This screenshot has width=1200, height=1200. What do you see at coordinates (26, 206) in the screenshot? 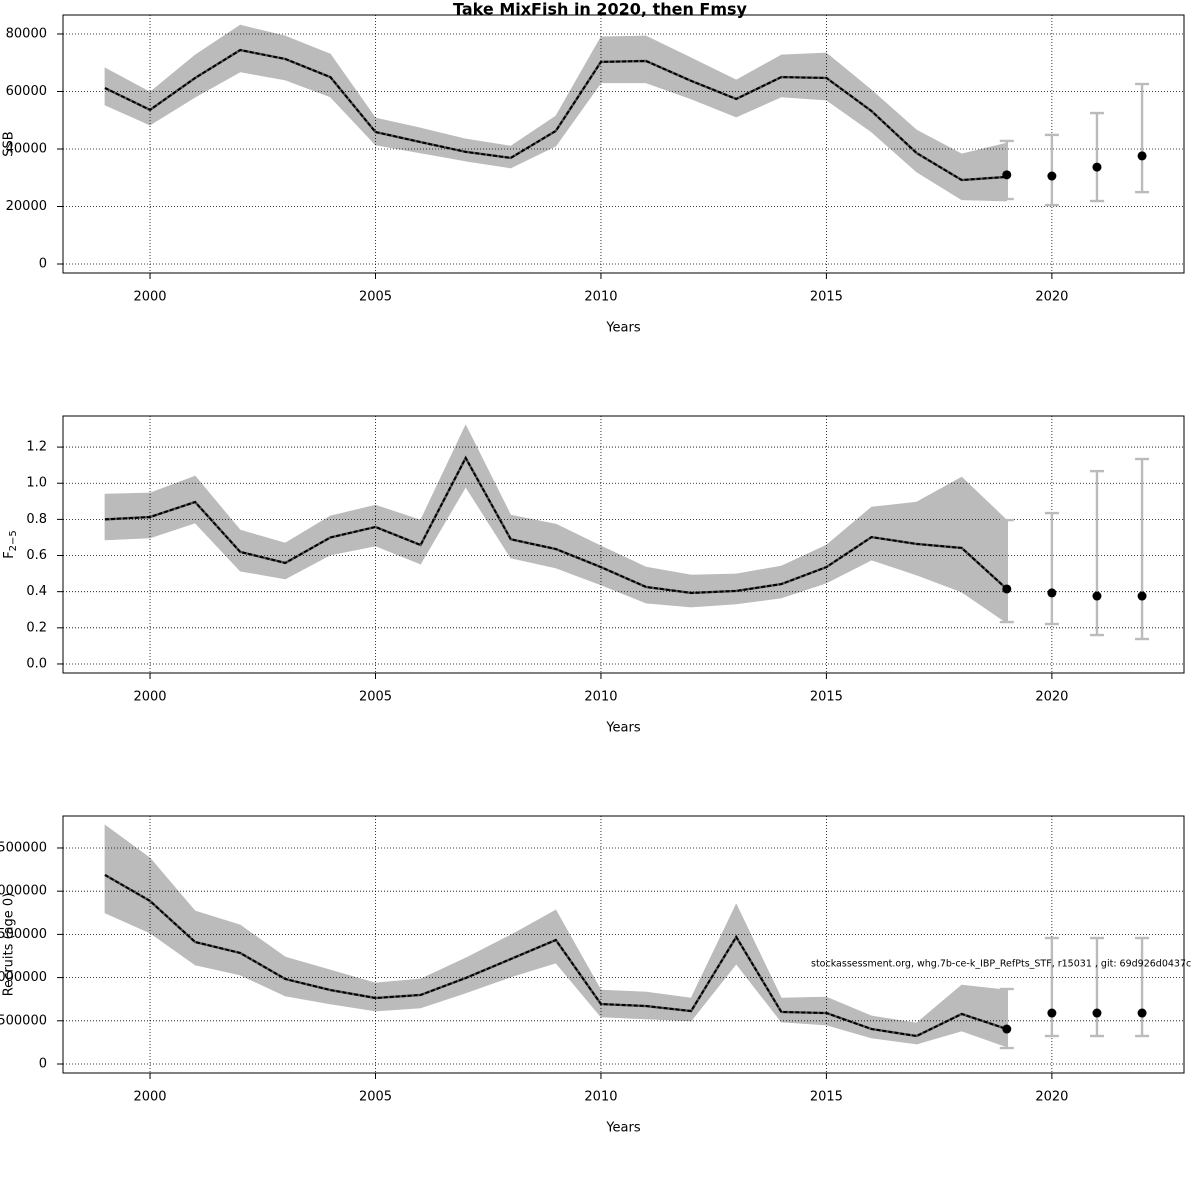
I see `y-tick-label: 20000` at bounding box center [26, 206].